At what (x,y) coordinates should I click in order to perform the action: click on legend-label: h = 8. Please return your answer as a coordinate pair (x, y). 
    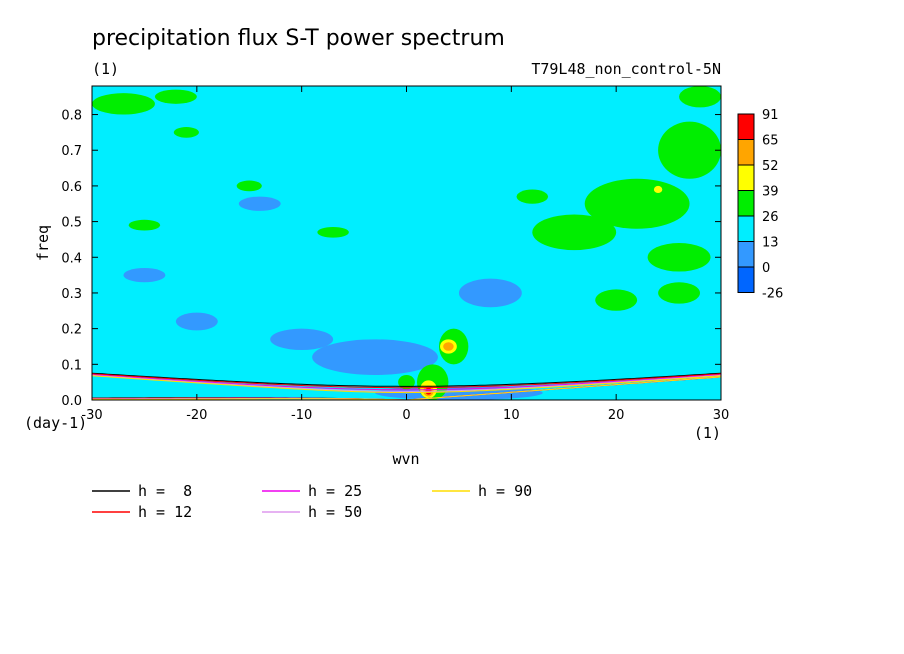
    Looking at the image, I should click on (165, 491).